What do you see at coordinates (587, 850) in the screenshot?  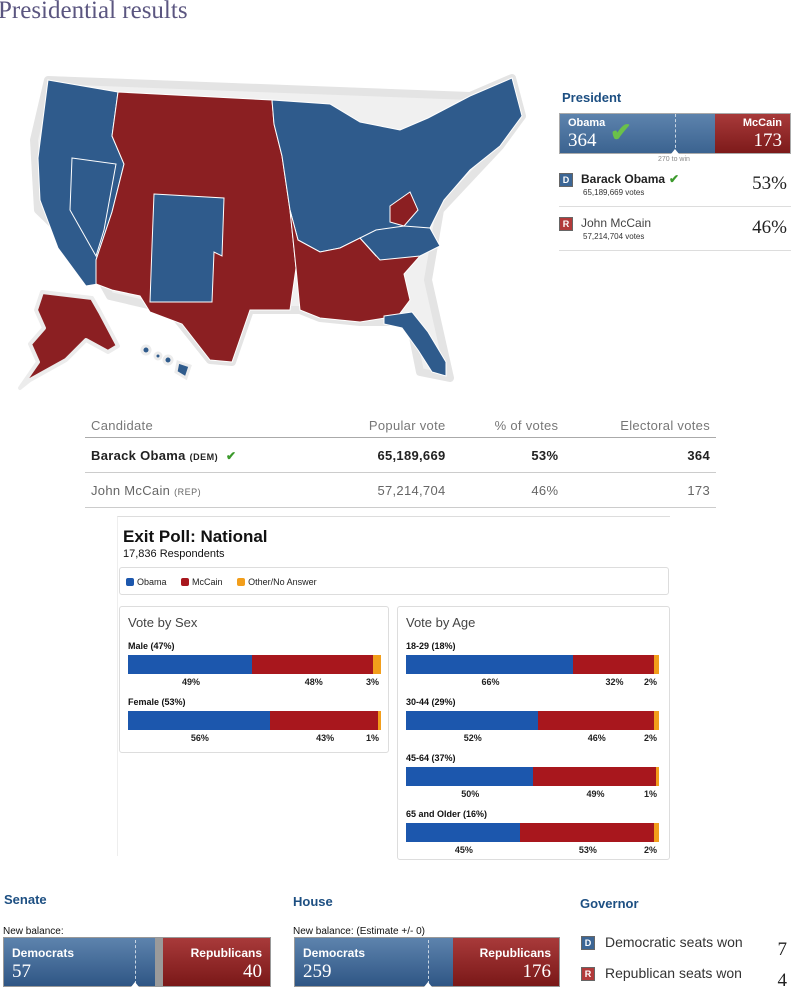 I see `mccain-percent: 53%` at bounding box center [587, 850].